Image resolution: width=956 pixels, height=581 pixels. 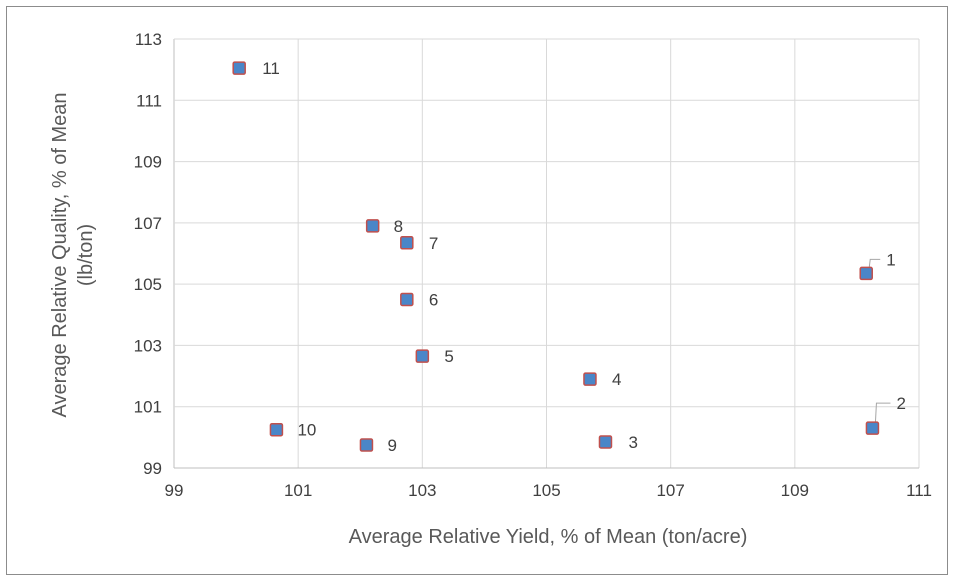 What do you see at coordinates (306, 430) in the screenshot?
I see `data-label-10: 10` at bounding box center [306, 430].